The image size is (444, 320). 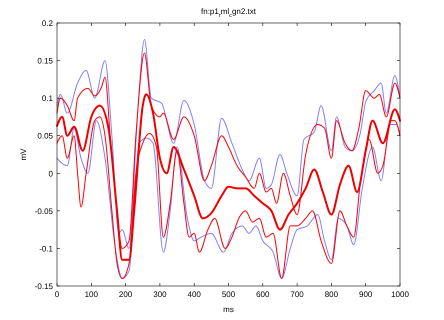 I want to click on x-tick-label: 1000, so click(x=400, y=294).